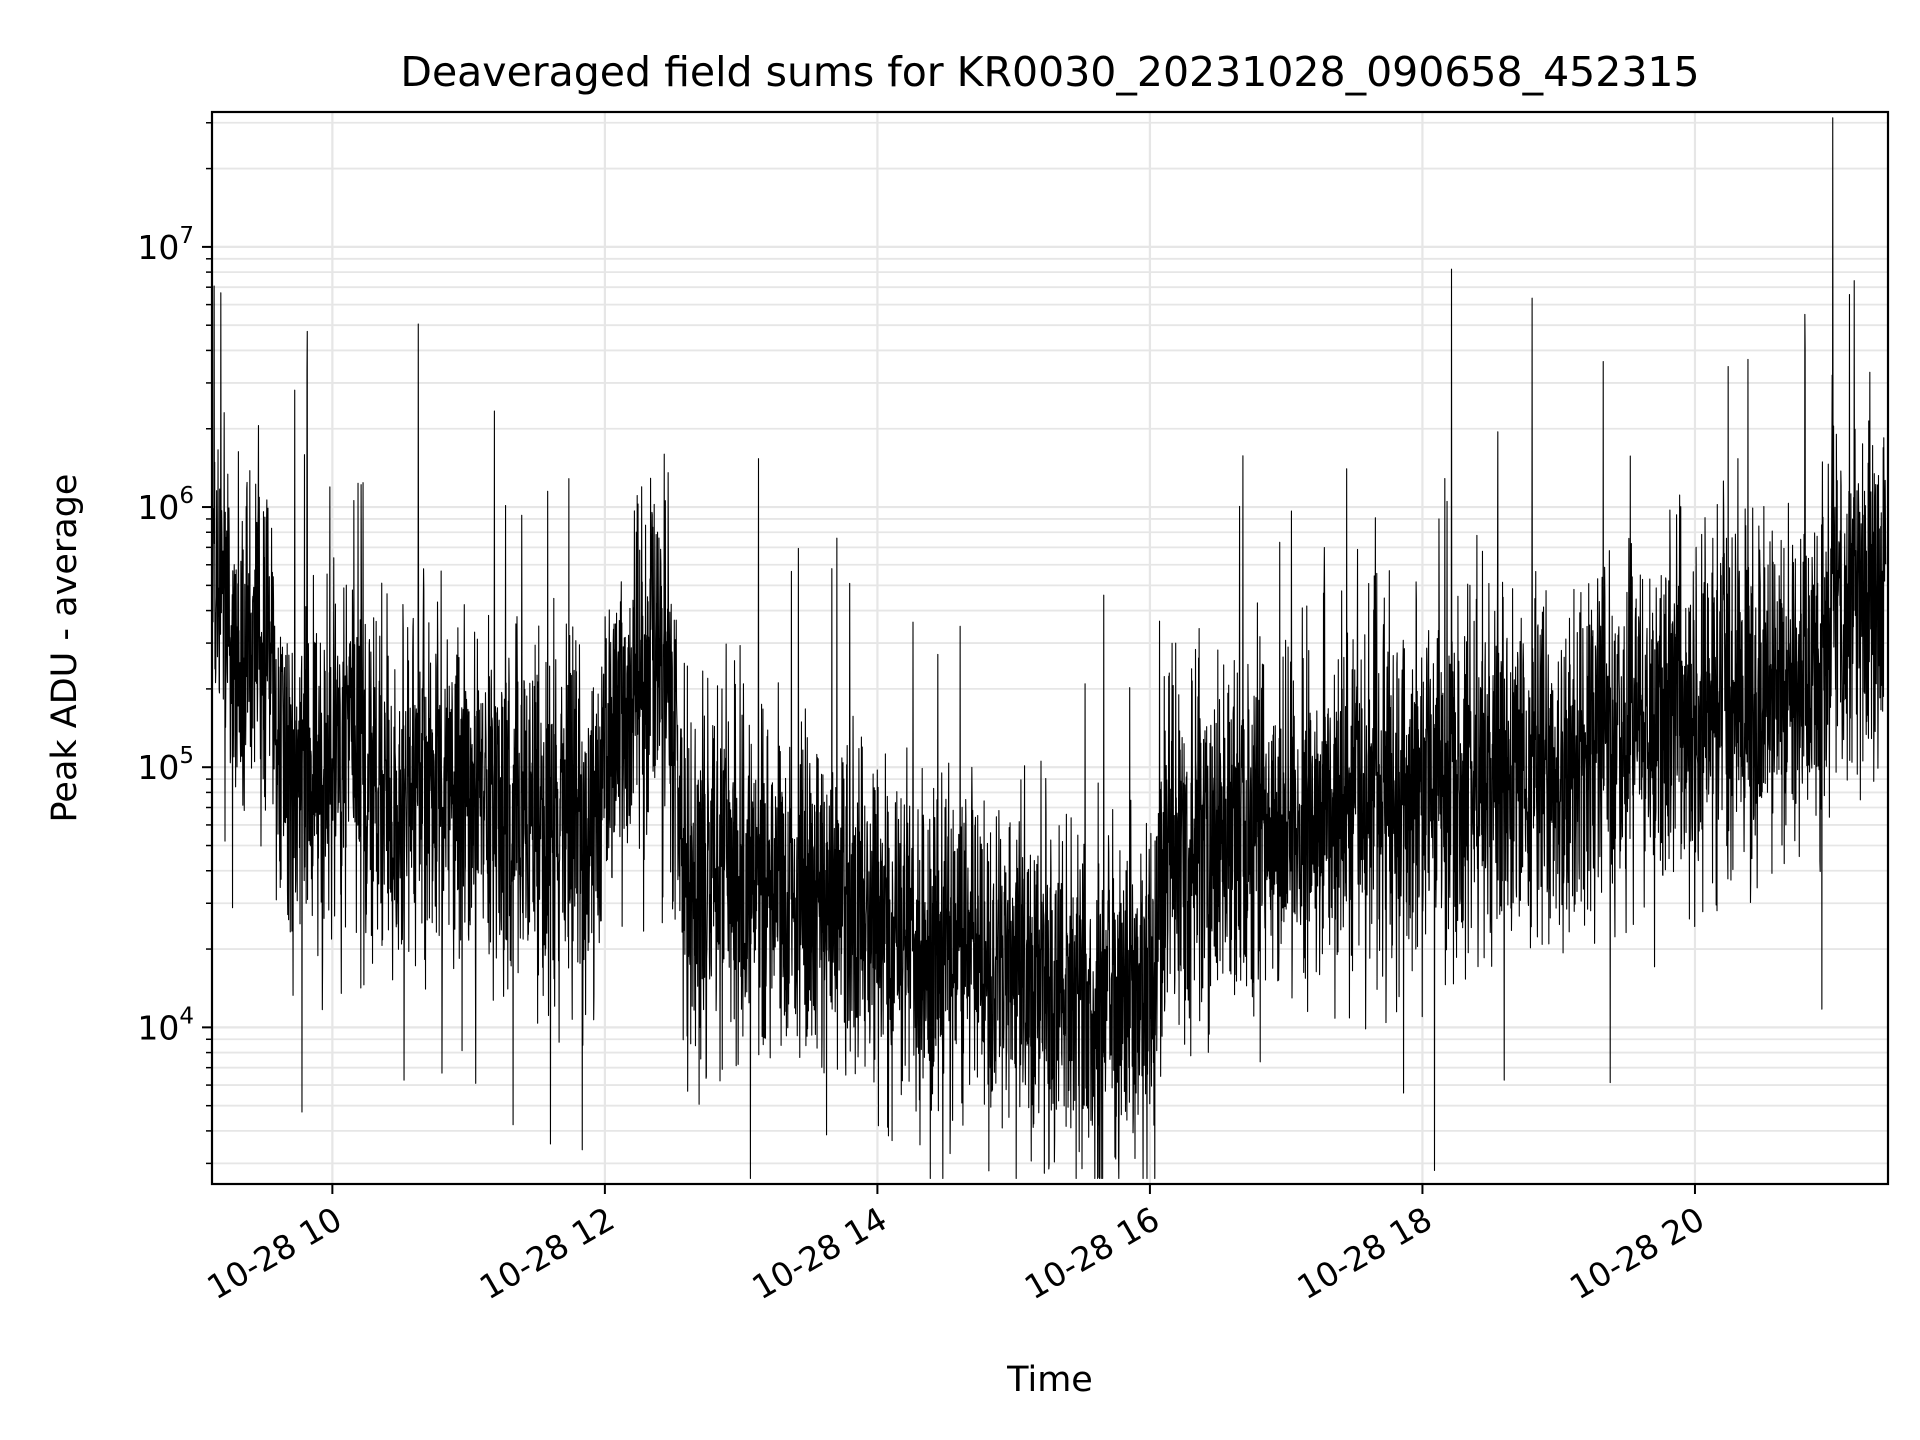 The image size is (1920, 1440). Describe the element at coordinates (1364, 1253) in the screenshot. I see `x-tick-label: 10-28 18` at that location.